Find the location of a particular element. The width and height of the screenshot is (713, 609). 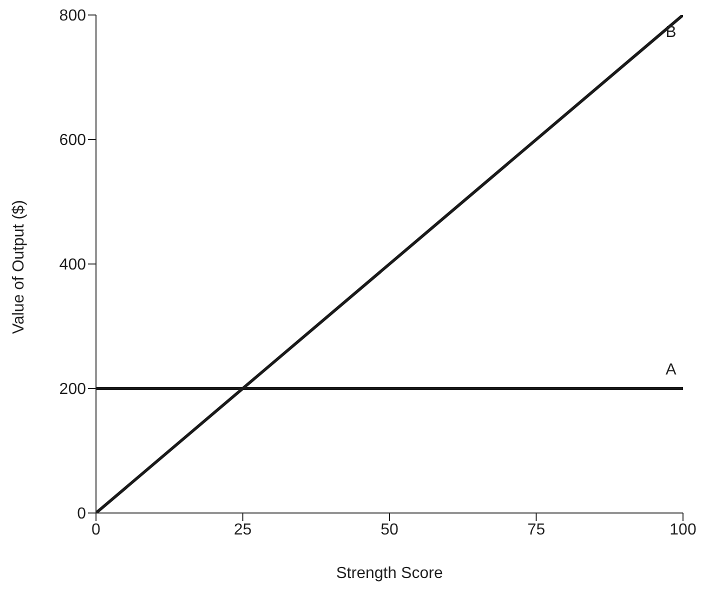

x-tick-label: 100 is located at coordinates (683, 529).